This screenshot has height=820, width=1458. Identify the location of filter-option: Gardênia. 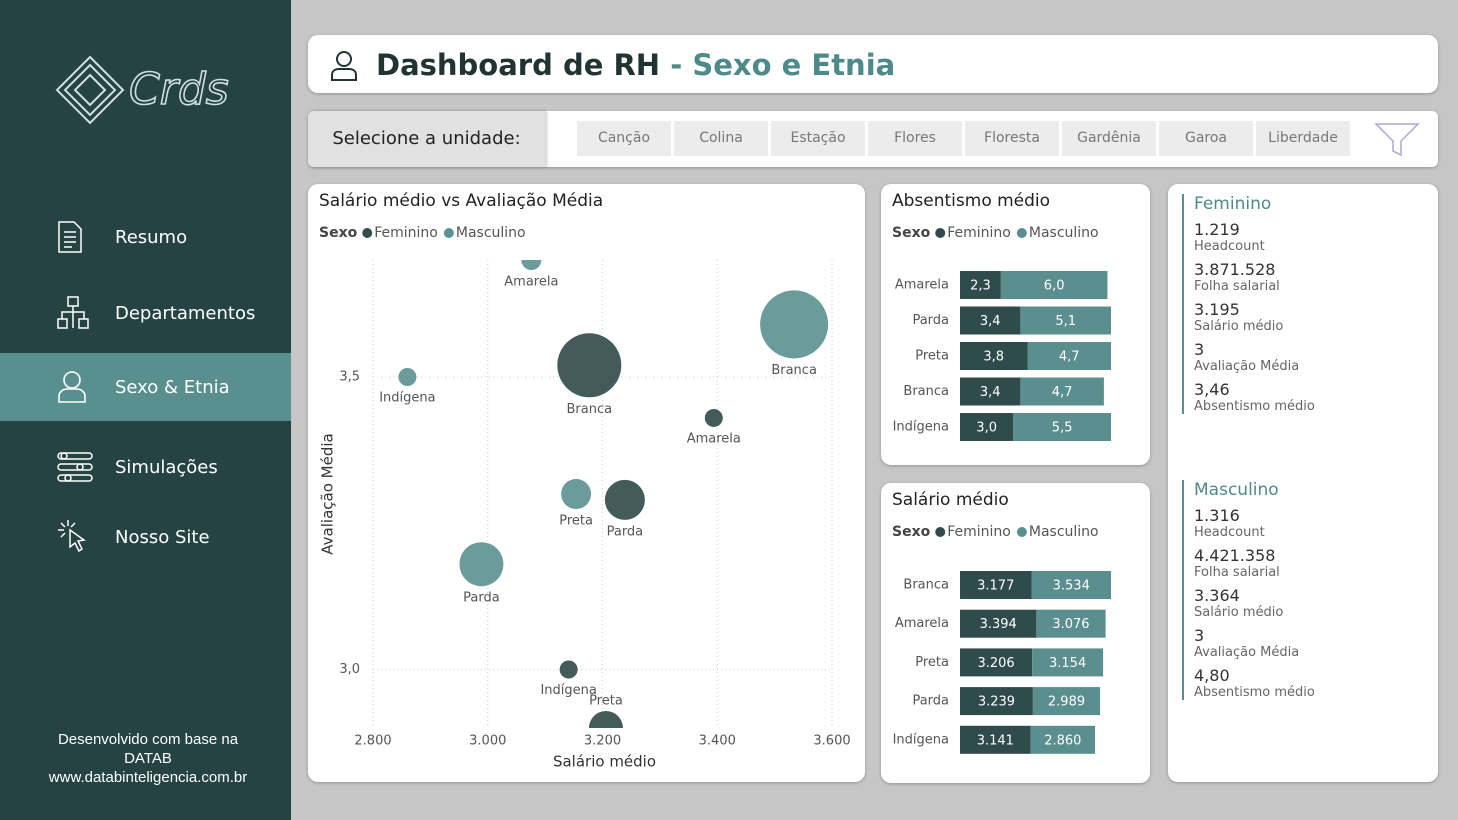
(1109, 138).